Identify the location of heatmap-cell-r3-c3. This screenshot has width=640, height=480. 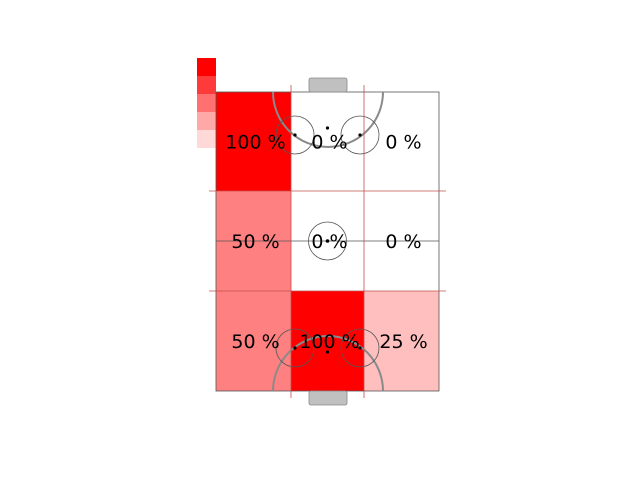
(401, 341).